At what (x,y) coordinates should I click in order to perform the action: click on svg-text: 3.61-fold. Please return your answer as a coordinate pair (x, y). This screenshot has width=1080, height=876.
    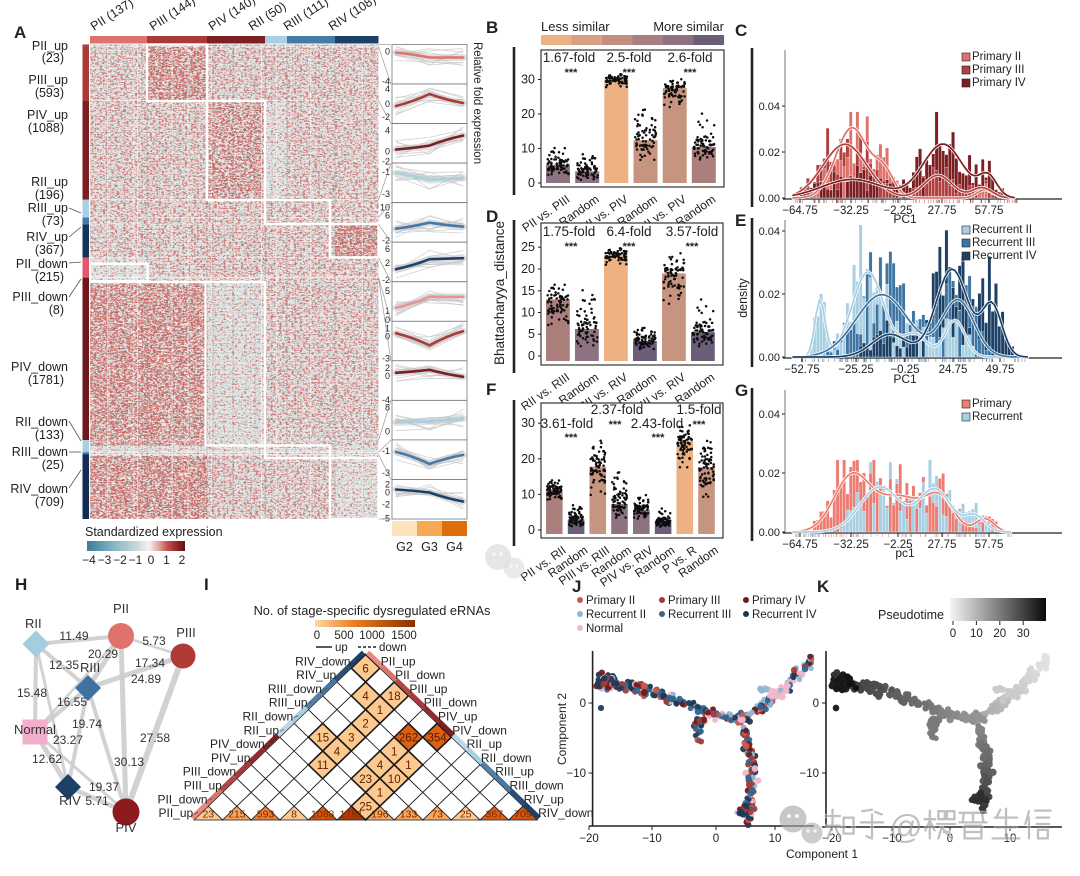
    Looking at the image, I should click on (567, 423).